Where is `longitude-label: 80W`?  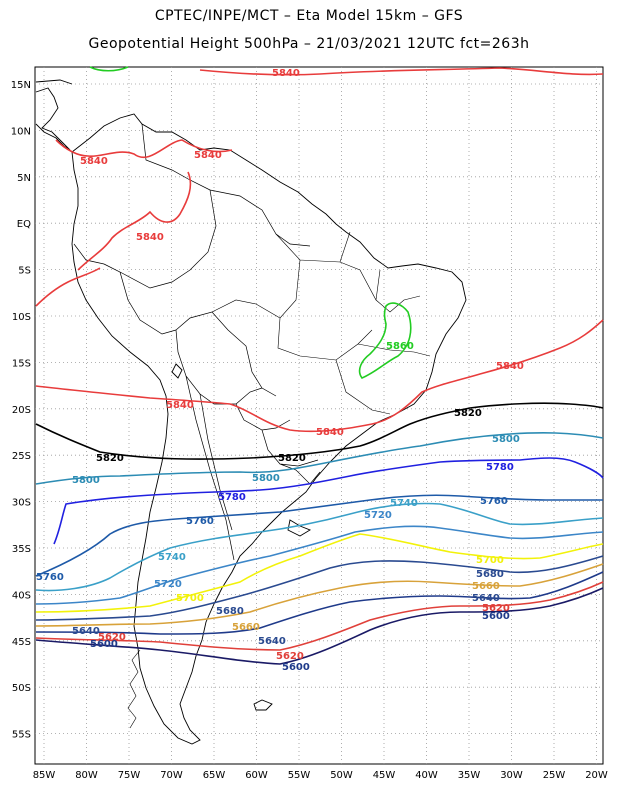 longitude-label: 80W is located at coordinates (86, 775).